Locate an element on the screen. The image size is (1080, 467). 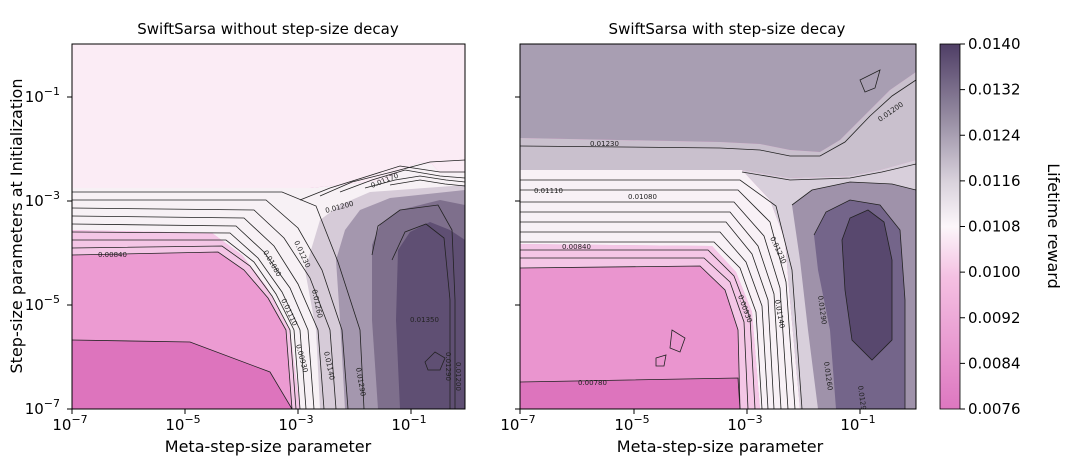
right-xtick-1e-3: 10⁻³ is located at coordinates (744, 423).